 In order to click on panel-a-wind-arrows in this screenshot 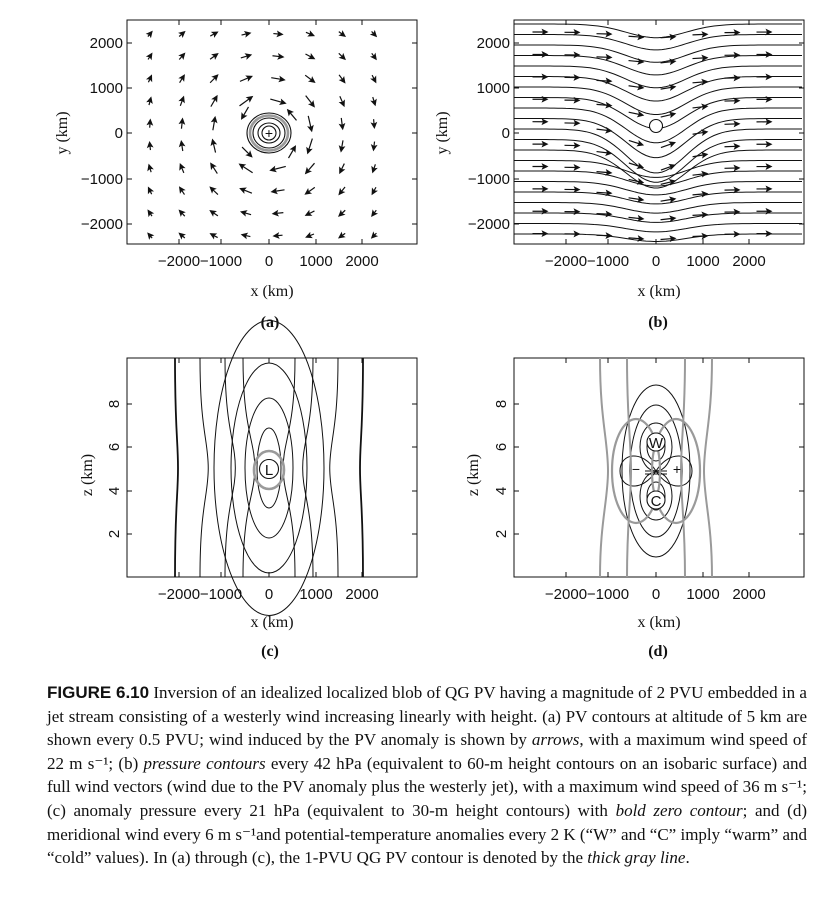, I will do `click(262, 134)`.